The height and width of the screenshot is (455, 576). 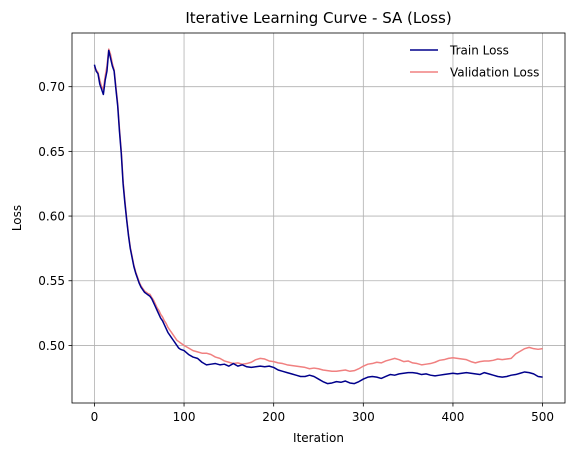 What do you see at coordinates (51, 87) in the screenshot?
I see `y-tick-label: 0.70` at bounding box center [51, 87].